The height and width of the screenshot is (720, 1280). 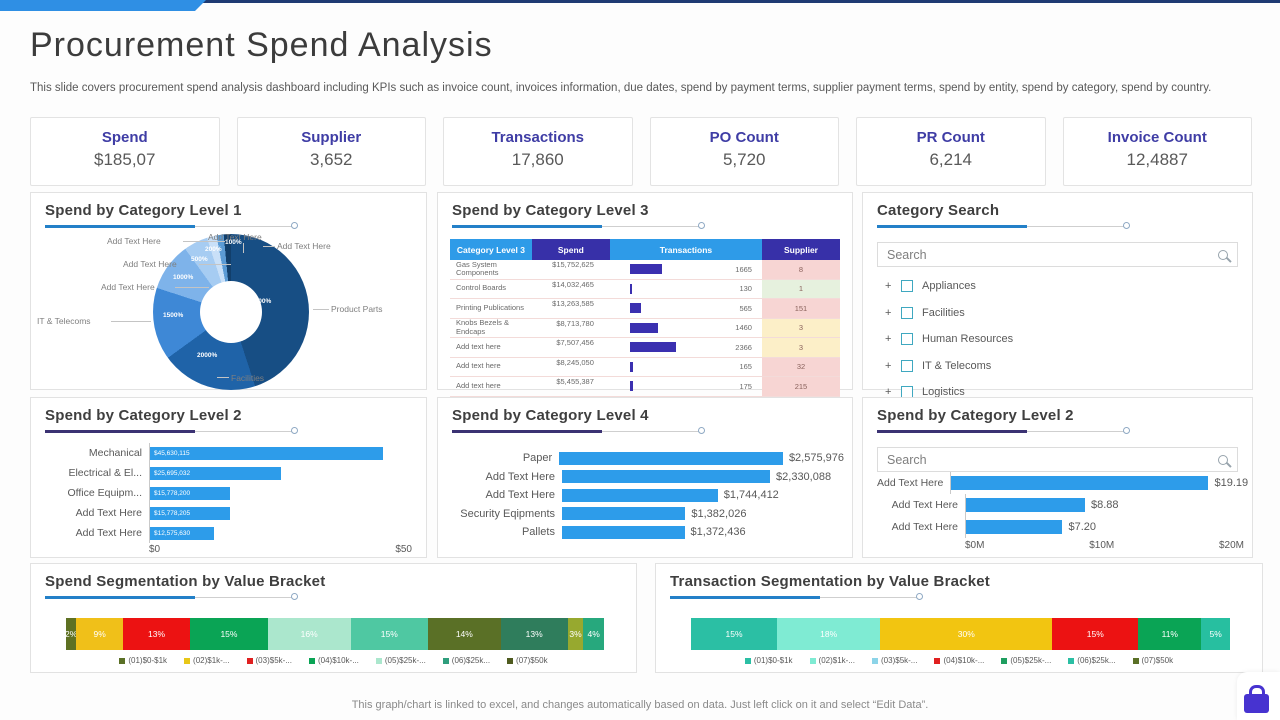 I want to click on bar-row: Office Equipm... $15,778,200, so click(x=228, y=493).